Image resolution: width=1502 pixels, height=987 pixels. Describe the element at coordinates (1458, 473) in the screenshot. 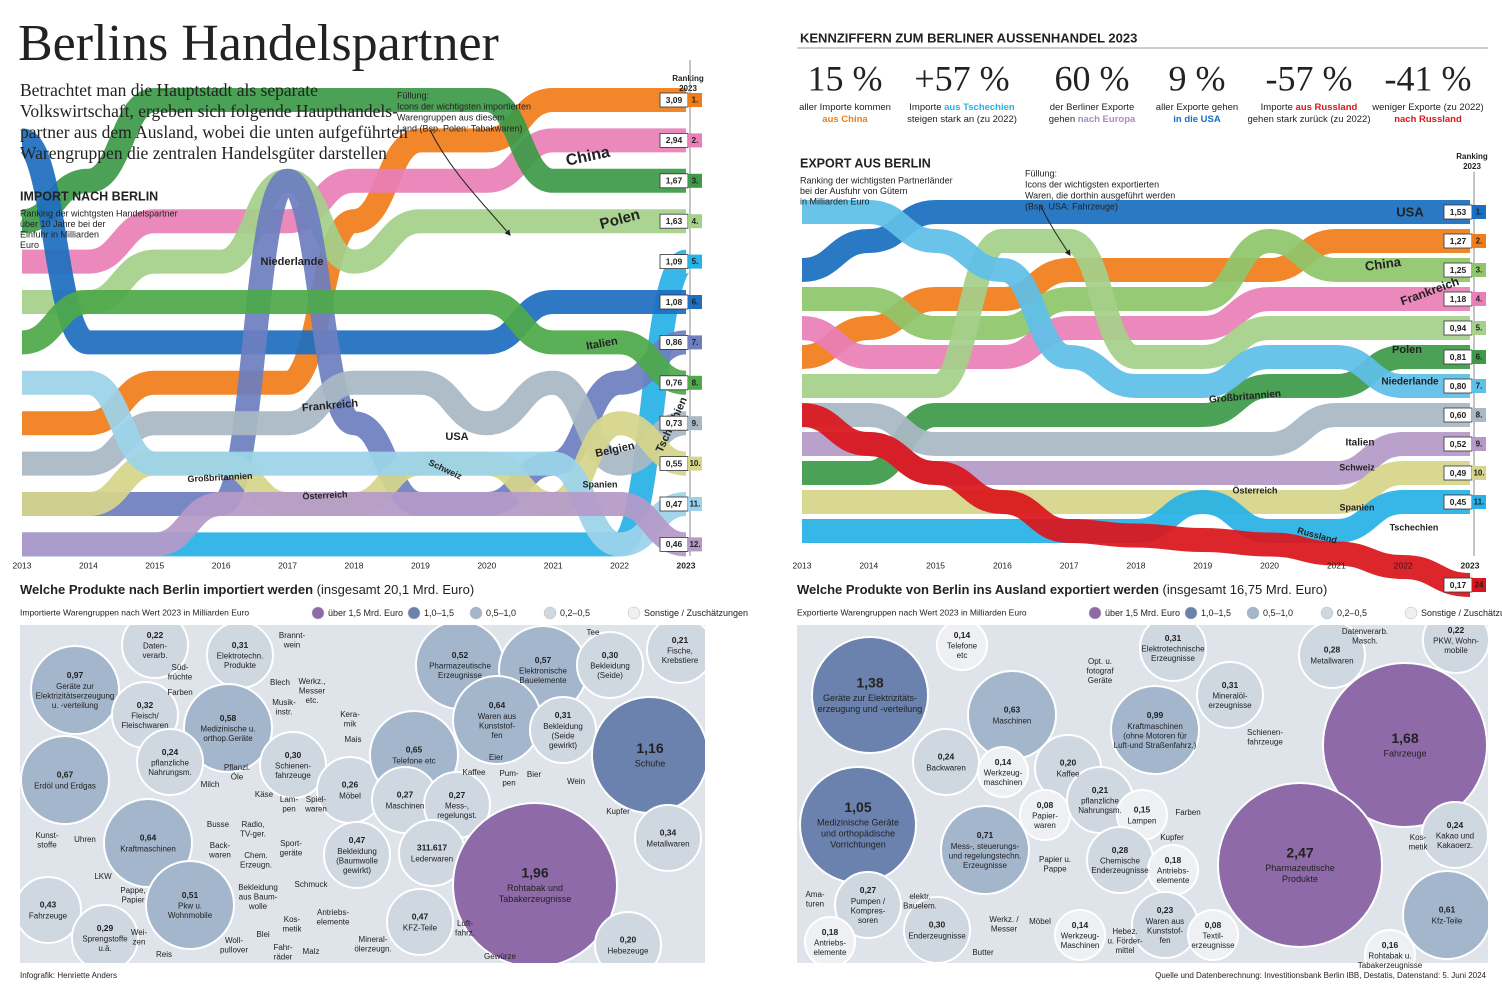

I see `value-2023: 0,49` at that location.